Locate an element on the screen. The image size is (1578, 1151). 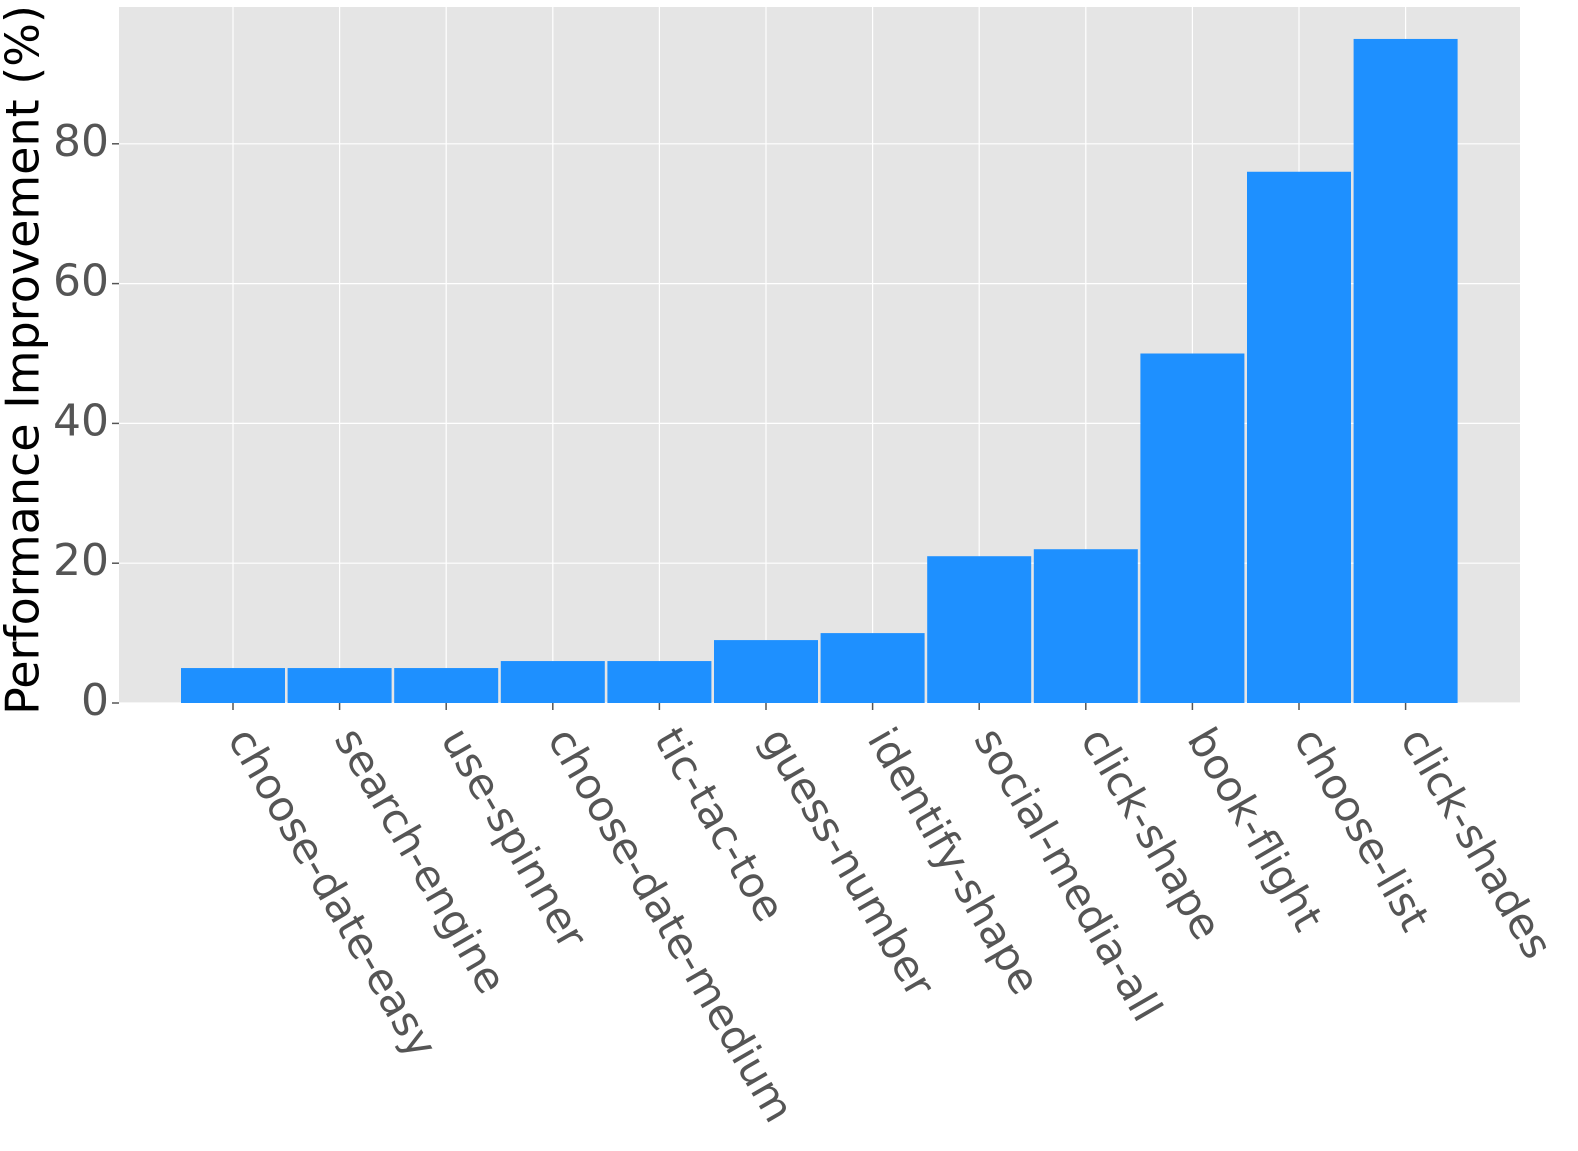
y-axis-title: Performance Improvement (%) is located at coordinates (25, 360).